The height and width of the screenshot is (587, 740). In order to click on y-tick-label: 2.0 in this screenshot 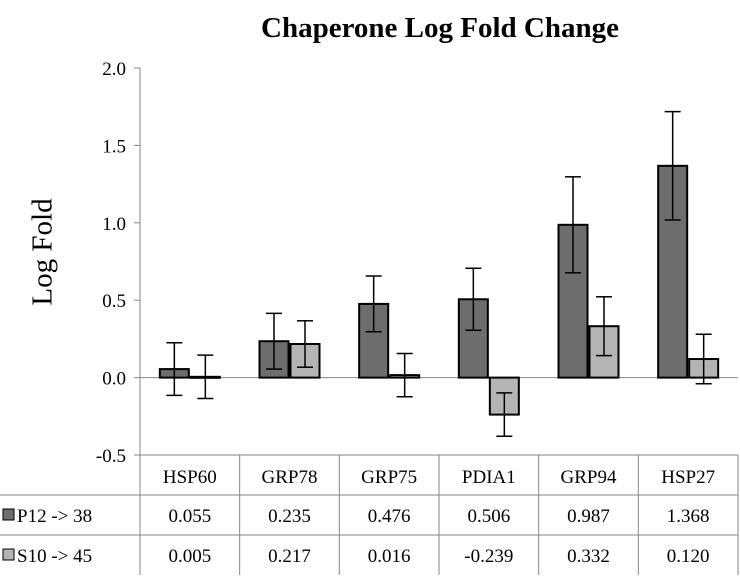, I will do `click(114, 69)`.